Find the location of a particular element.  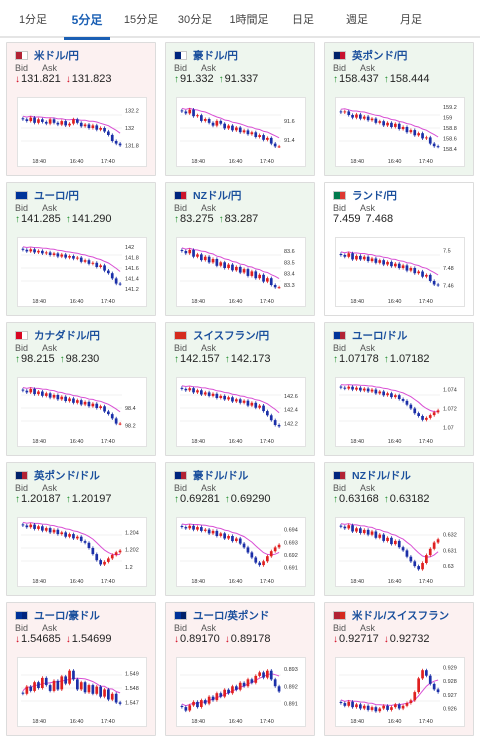

mini-chart: 0.632 0.631 0.63 18:40 16:40 17:40 is located at coordinates (400, 552).